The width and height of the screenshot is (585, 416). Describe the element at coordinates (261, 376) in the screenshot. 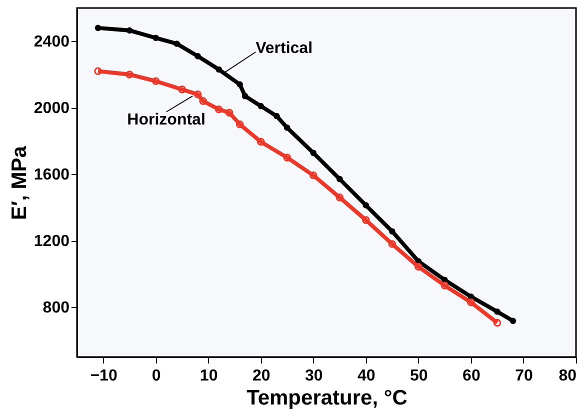

I see `x-tick-label: 20` at that location.